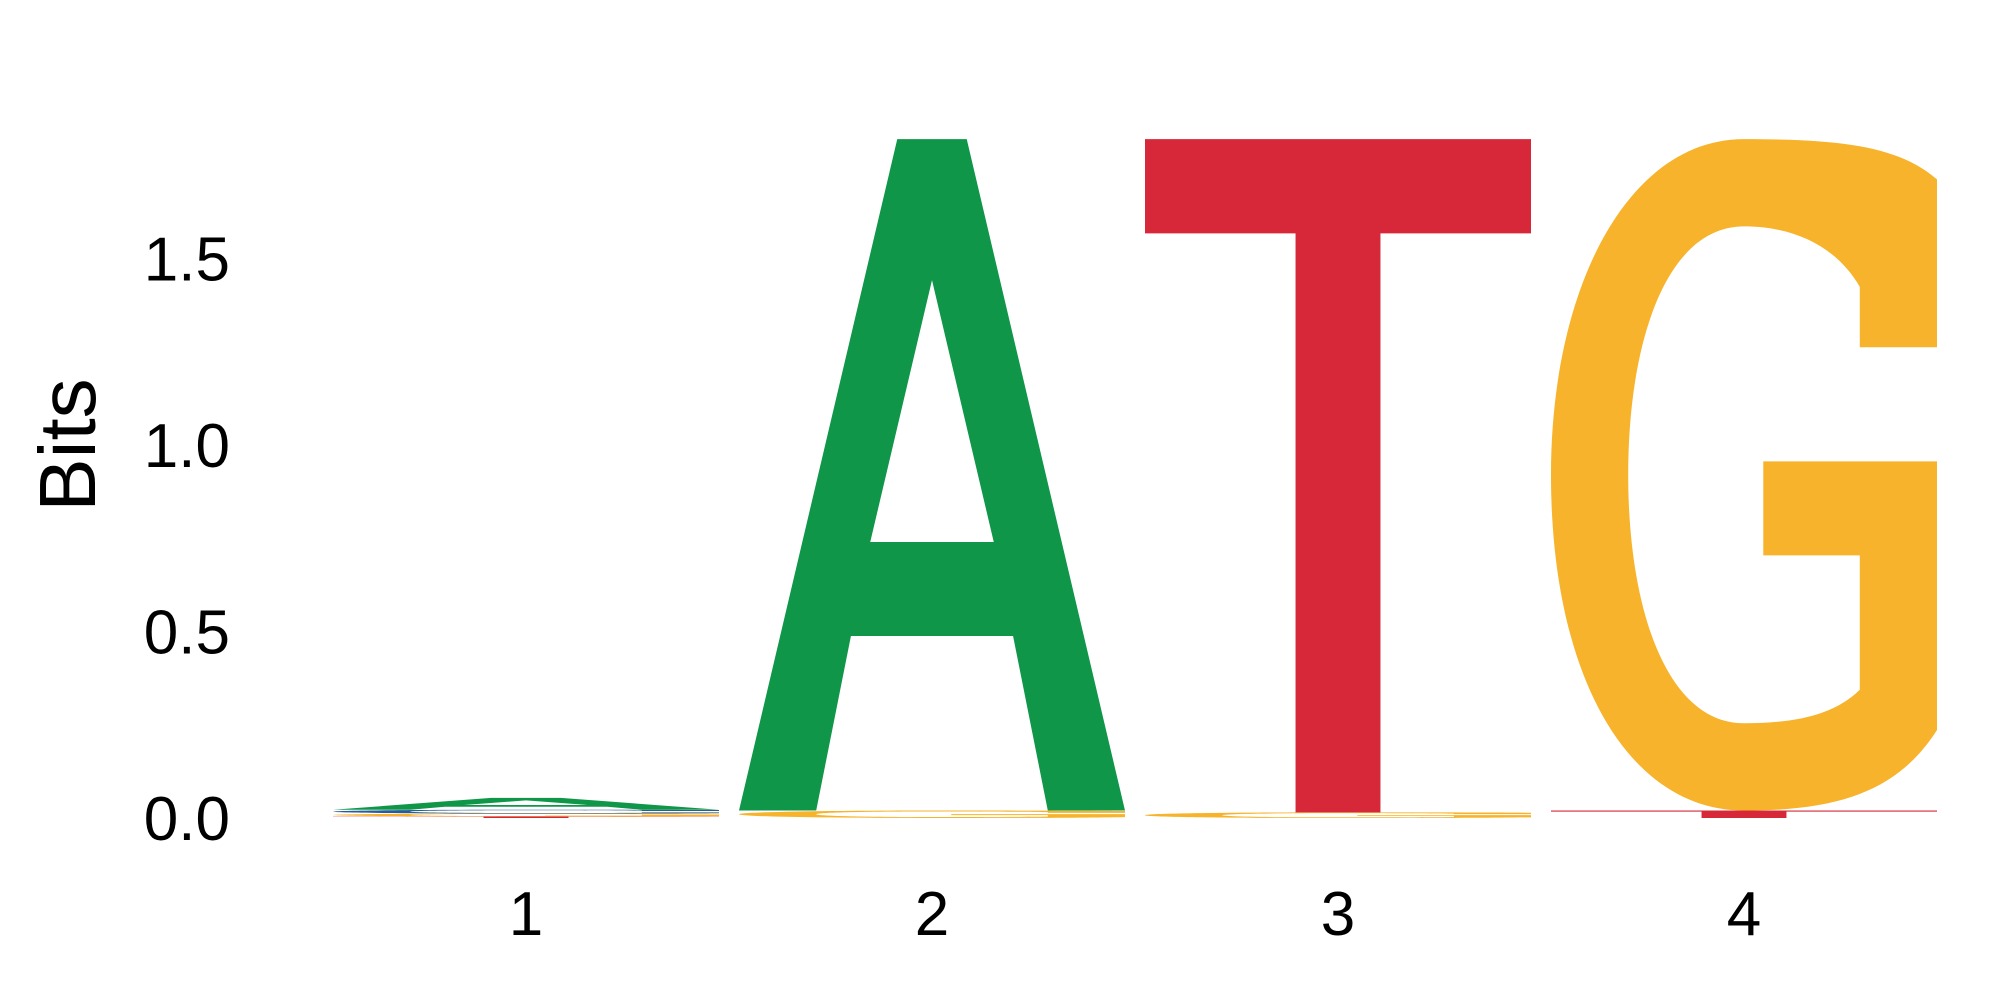 The height and width of the screenshot is (1000, 2000). I want to click on y-tick-label: 0.0, so click(187, 819).